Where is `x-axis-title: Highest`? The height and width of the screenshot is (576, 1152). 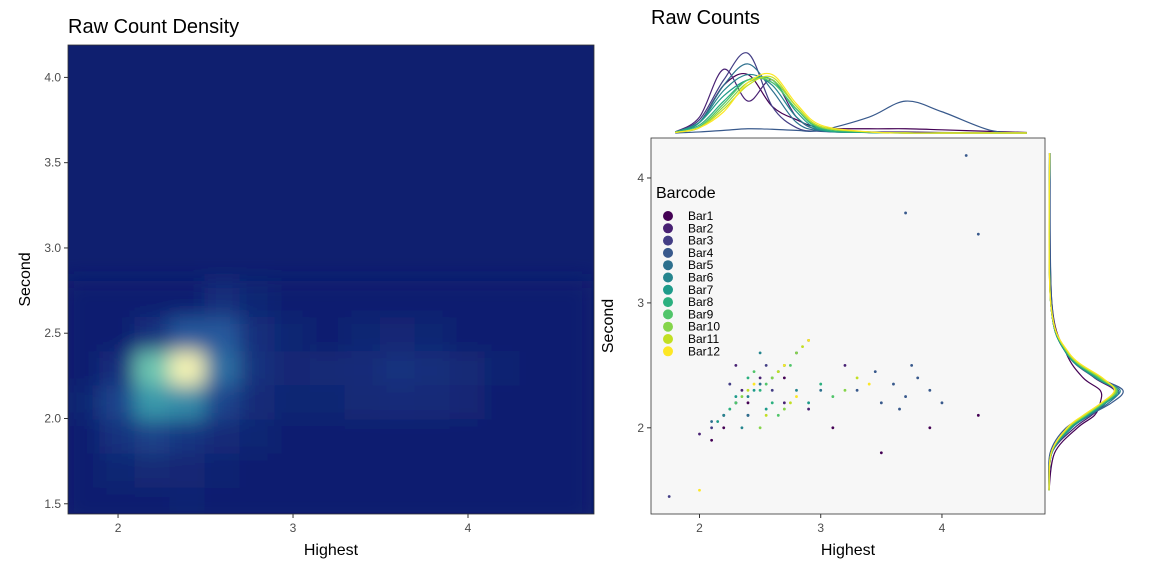
x-axis-title: Highest is located at coordinates (331, 550).